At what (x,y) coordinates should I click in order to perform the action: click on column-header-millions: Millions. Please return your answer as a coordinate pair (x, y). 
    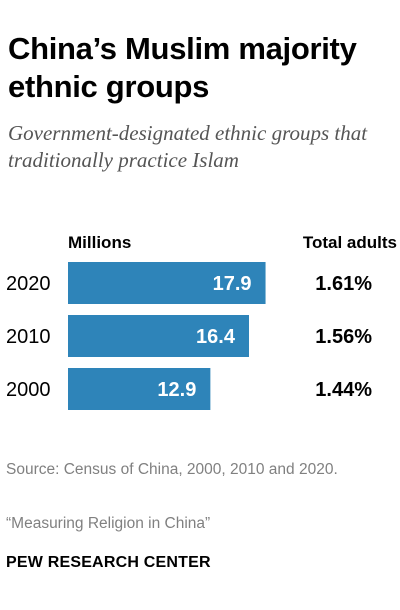
    Looking at the image, I should click on (99, 242).